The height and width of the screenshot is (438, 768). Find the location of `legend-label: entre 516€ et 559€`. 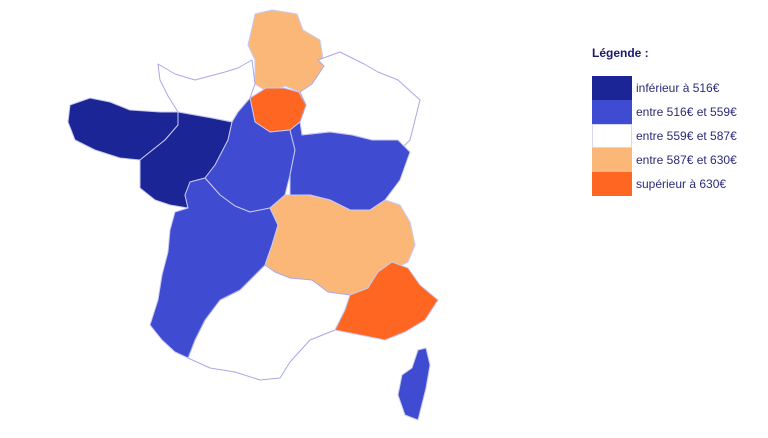

legend-label: entre 516€ et 559€ is located at coordinates (686, 112).